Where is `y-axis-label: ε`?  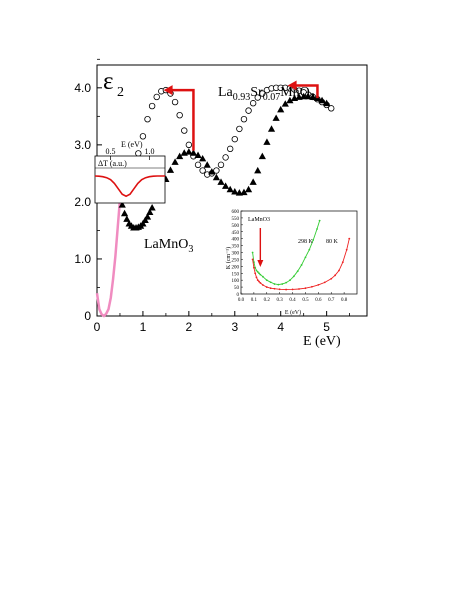
y-axis-label: ε is located at coordinates (108, 81).